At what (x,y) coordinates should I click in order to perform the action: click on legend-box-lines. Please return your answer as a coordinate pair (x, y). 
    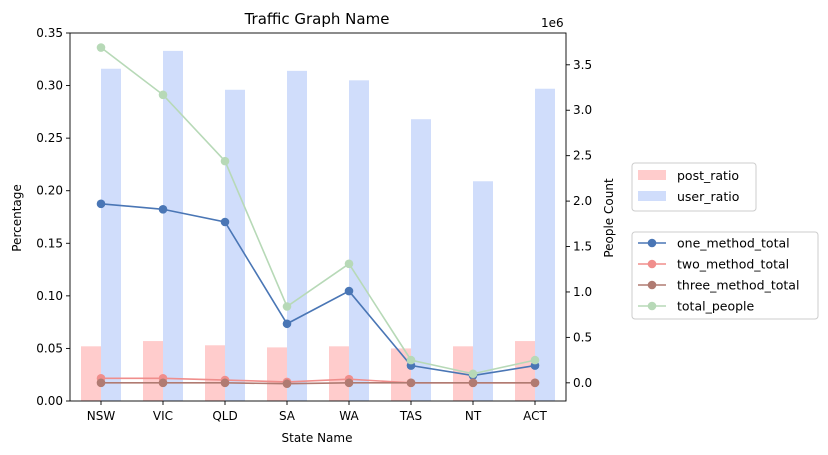
    Looking at the image, I should click on (725, 275).